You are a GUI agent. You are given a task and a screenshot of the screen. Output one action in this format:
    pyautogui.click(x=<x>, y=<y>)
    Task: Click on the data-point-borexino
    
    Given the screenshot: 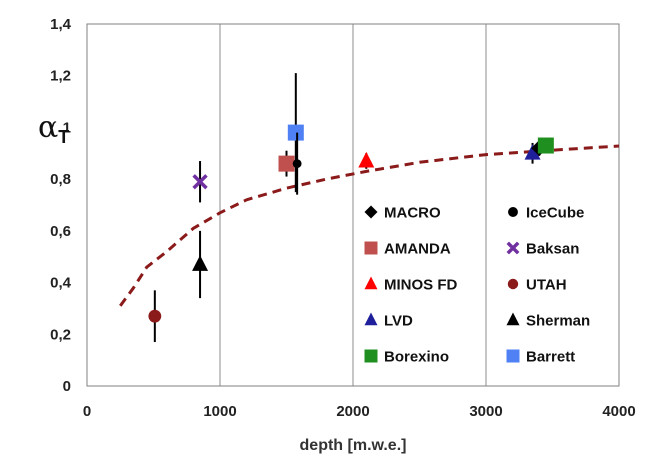 What is the action you would take?
    pyautogui.click(x=545, y=145)
    